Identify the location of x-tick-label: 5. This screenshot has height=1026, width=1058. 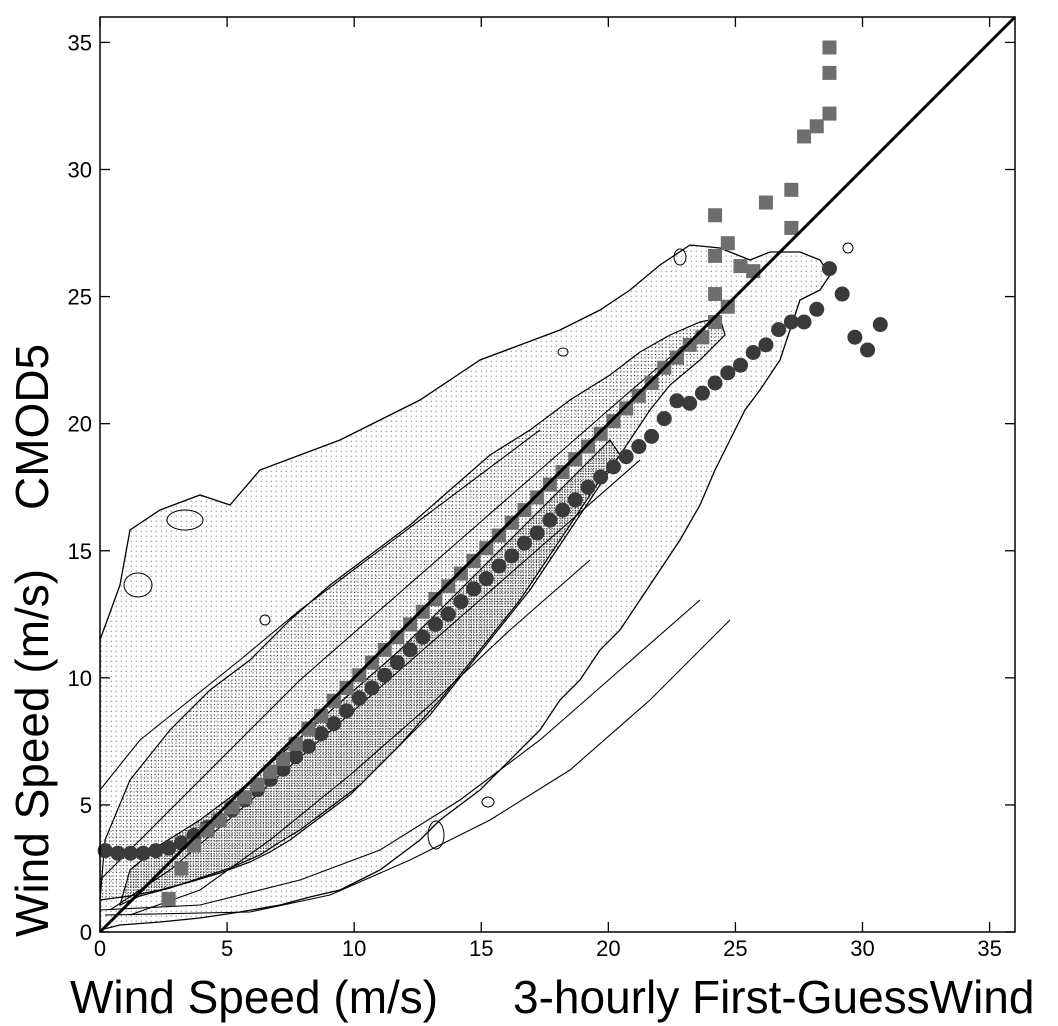
(227, 948).